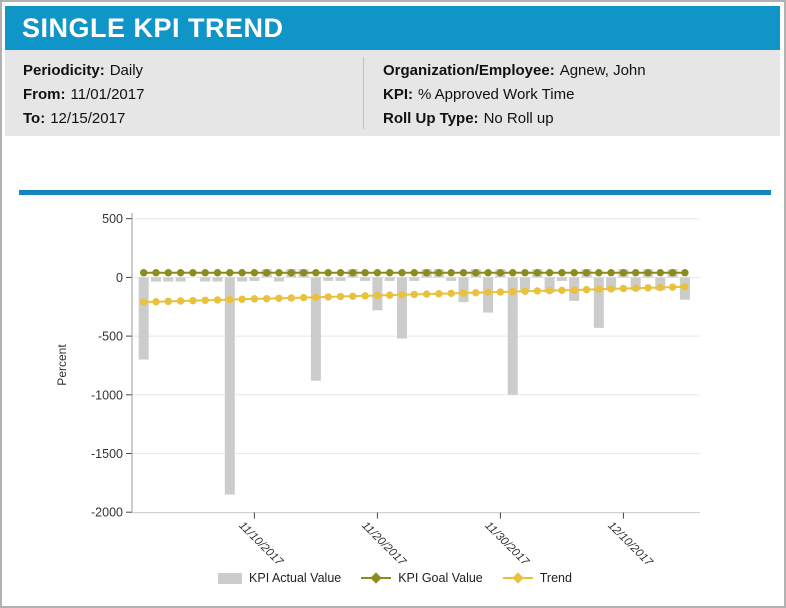 The height and width of the screenshot is (608, 786). Describe the element at coordinates (518, 118) in the screenshot. I see `info-rollup-value: No Roll up` at that location.